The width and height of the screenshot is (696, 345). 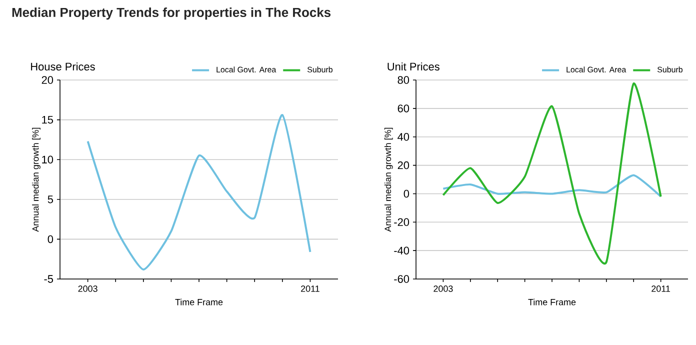 What do you see at coordinates (48, 120) in the screenshot?
I see `y-tick-label: 15` at bounding box center [48, 120].